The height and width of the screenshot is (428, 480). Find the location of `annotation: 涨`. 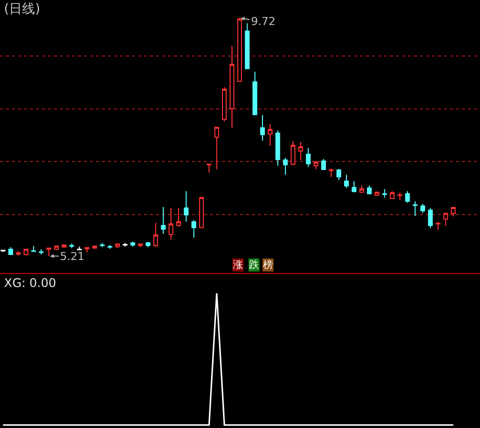

annotation: 涨 is located at coordinates (238, 265).